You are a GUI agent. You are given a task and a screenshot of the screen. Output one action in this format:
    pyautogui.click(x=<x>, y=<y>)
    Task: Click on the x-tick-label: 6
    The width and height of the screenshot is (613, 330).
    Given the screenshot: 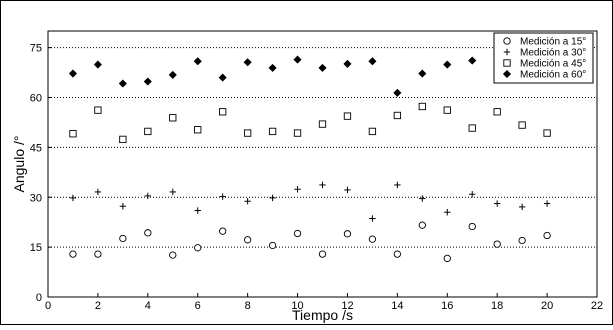 What is the action you would take?
    pyautogui.click(x=198, y=306)
    